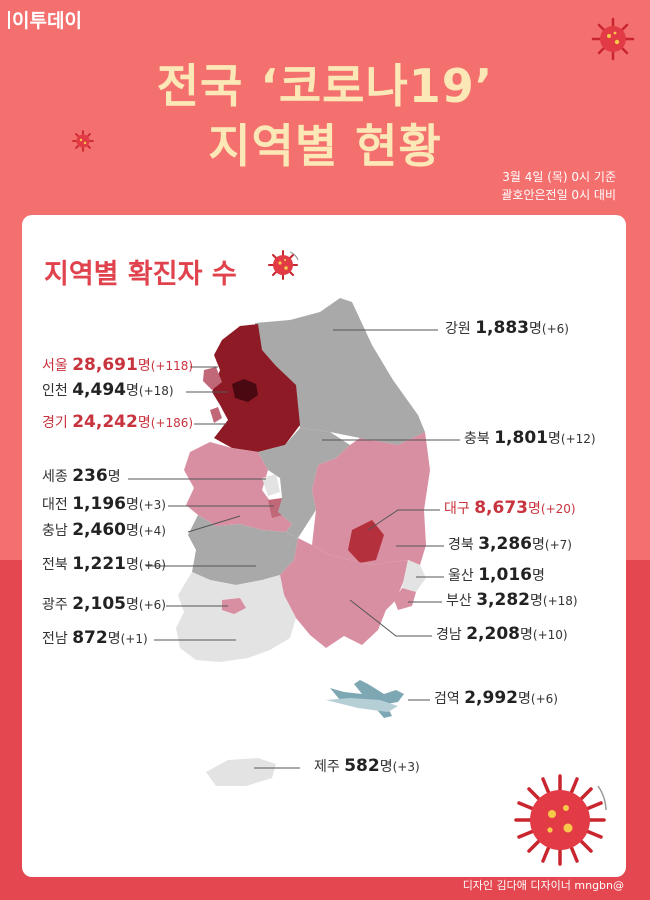 The height and width of the screenshot is (900, 650). I want to click on main-title-line1: 전국 ‘코로나19’, so click(325, 86).